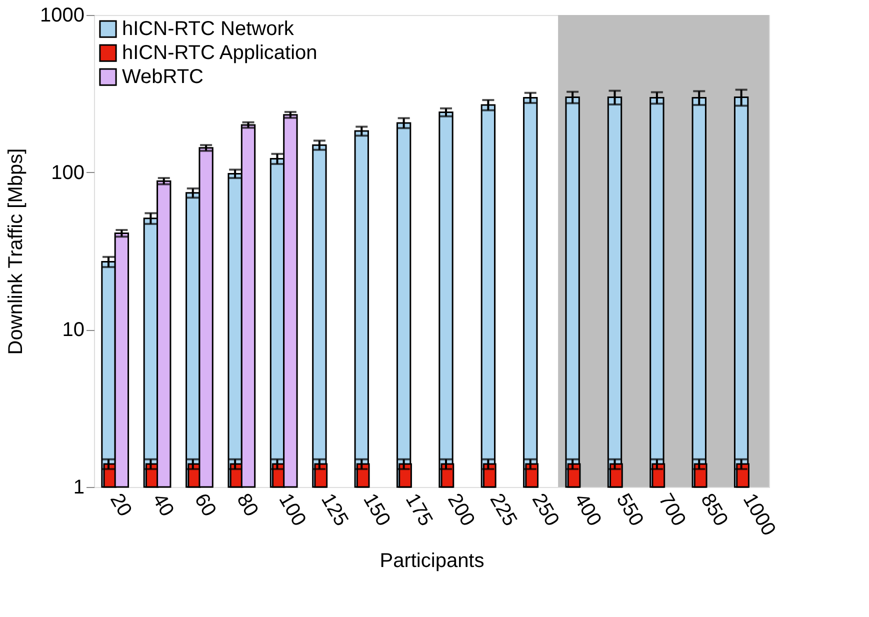 The height and width of the screenshot is (617, 869). What do you see at coordinates (73, 330) in the screenshot?
I see `y-tick-label: 10` at bounding box center [73, 330].